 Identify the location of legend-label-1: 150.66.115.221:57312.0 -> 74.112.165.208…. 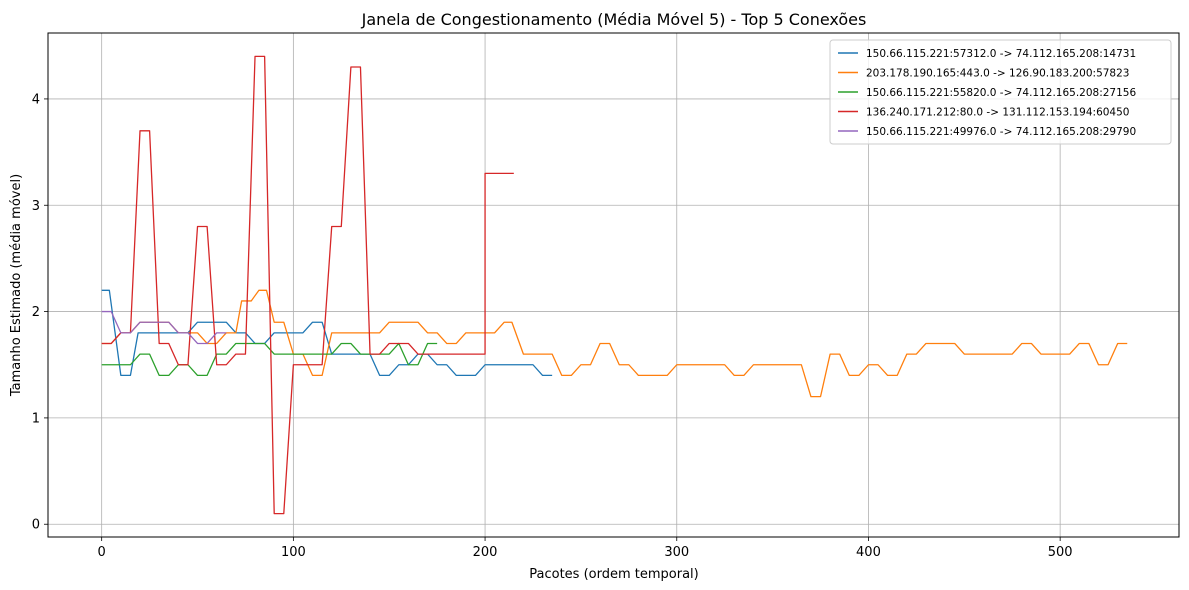
(1001, 54).